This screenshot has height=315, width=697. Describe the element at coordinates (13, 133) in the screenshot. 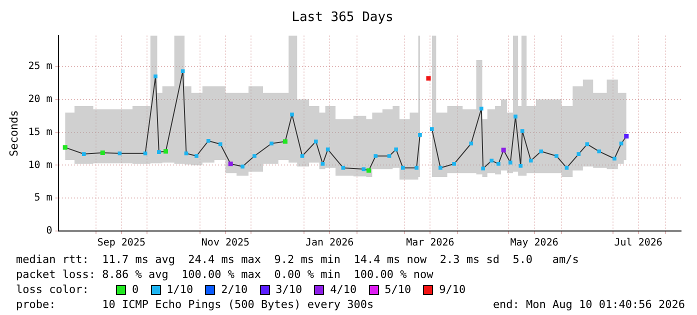

I see `y-axis-title: Seconds` at that location.